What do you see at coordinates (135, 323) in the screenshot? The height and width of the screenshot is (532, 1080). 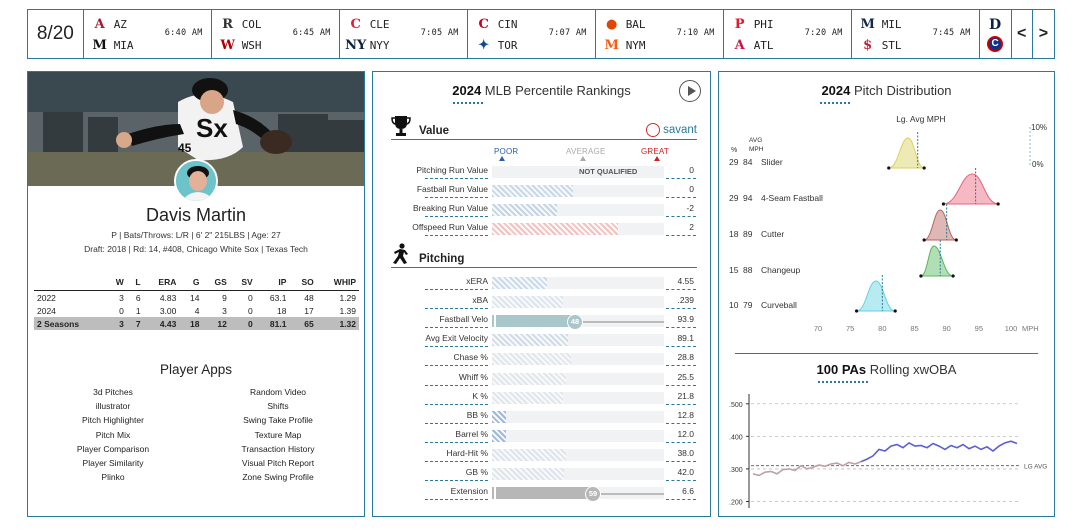 I see `table-cell: 7` at bounding box center [135, 323].